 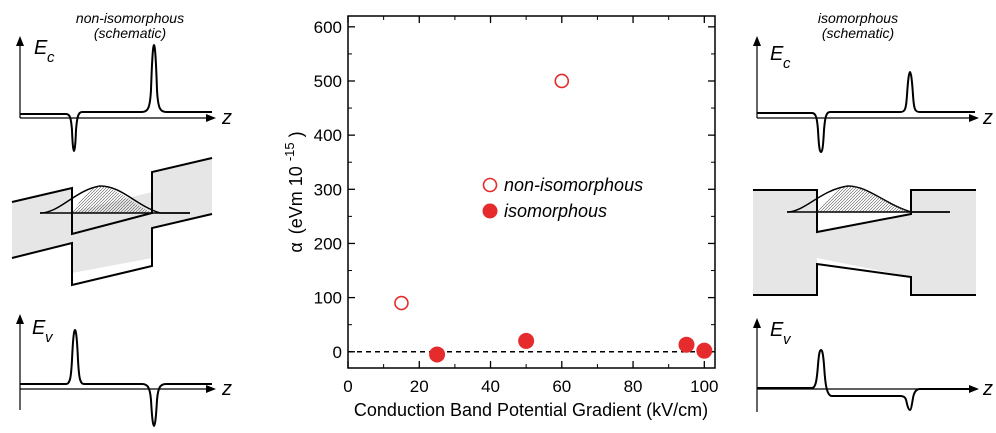 What do you see at coordinates (347, 386) in the screenshot?
I see `x-tick-label: 0` at bounding box center [347, 386].